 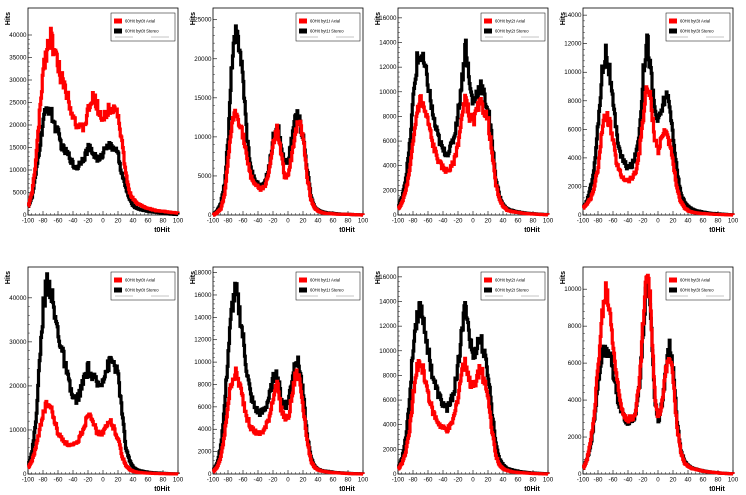 What do you see at coordinates (18, 58) in the screenshot?
I see `y-tick-label: 35000` at bounding box center [18, 58].